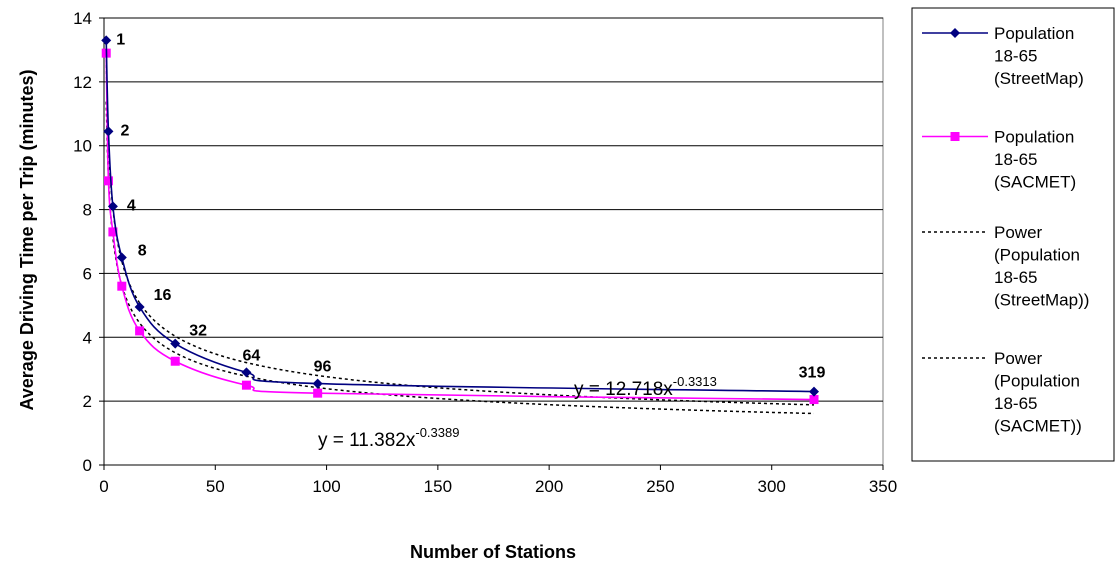 The width and height of the screenshot is (1118, 569). Describe the element at coordinates (82, 18) in the screenshot. I see `y-tick-label: 14` at that location.